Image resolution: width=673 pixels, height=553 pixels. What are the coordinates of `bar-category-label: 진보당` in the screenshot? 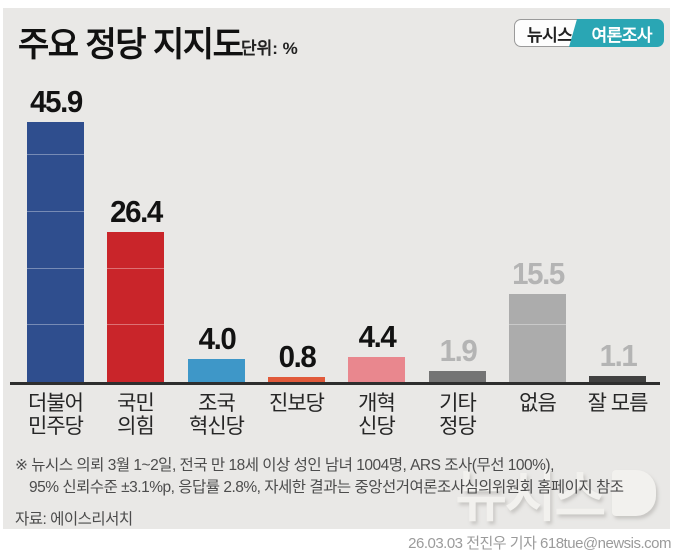 It's located at (297, 403).